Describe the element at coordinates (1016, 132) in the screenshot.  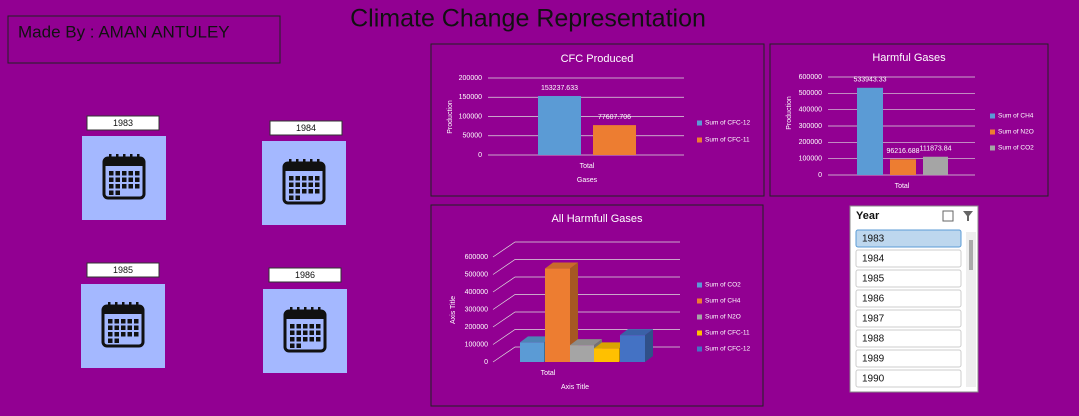
I see `legend-label: Sum of N2O` at that location.